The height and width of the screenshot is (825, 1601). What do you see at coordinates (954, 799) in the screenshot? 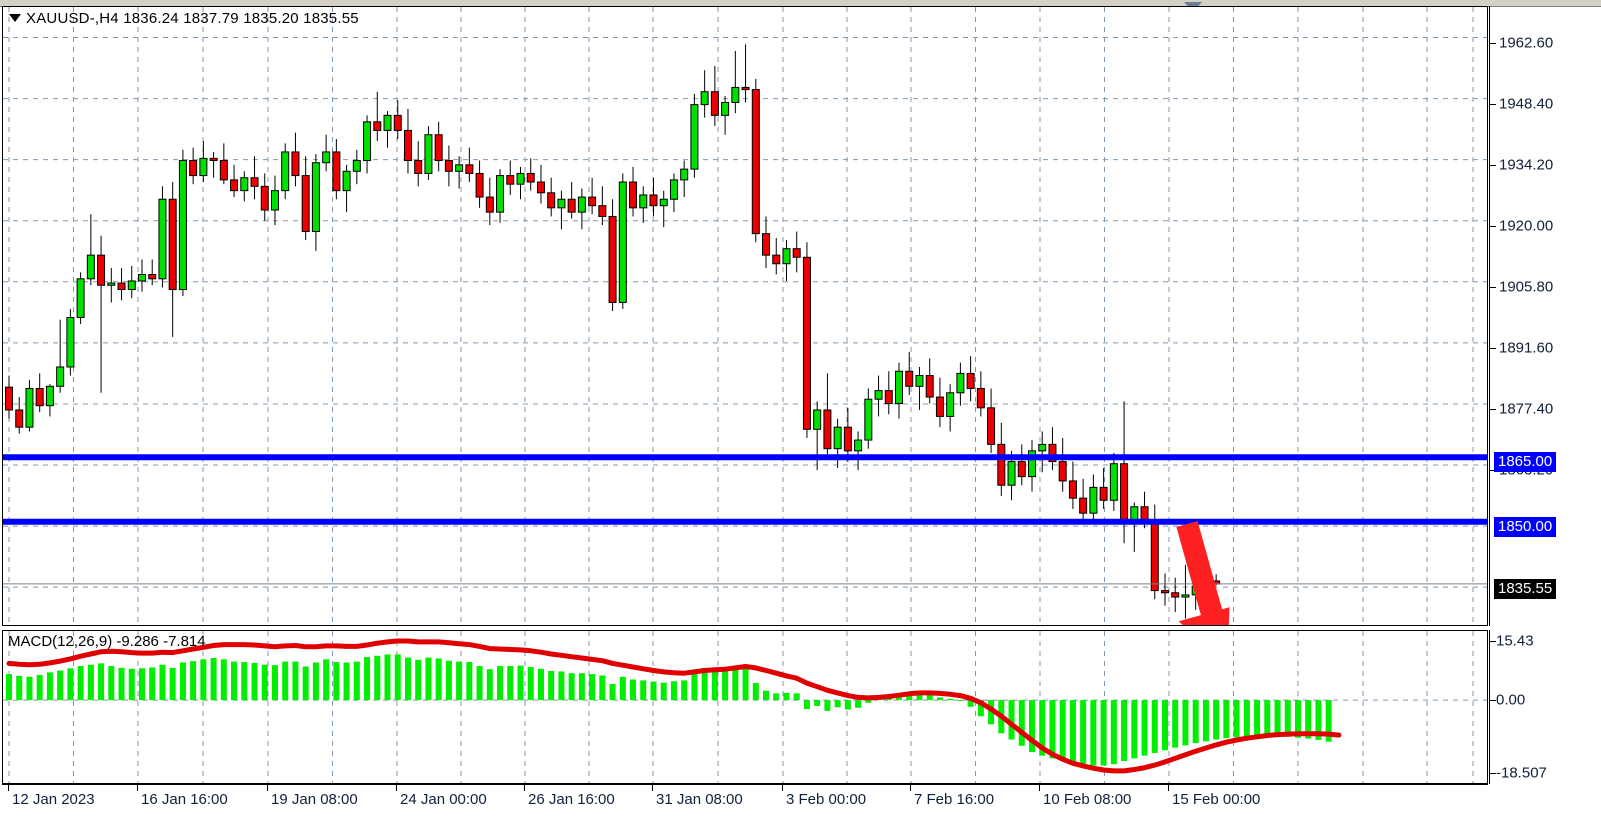
I see `time-axis-label: 7 Feb 16:00` at bounding box center [954, 799].